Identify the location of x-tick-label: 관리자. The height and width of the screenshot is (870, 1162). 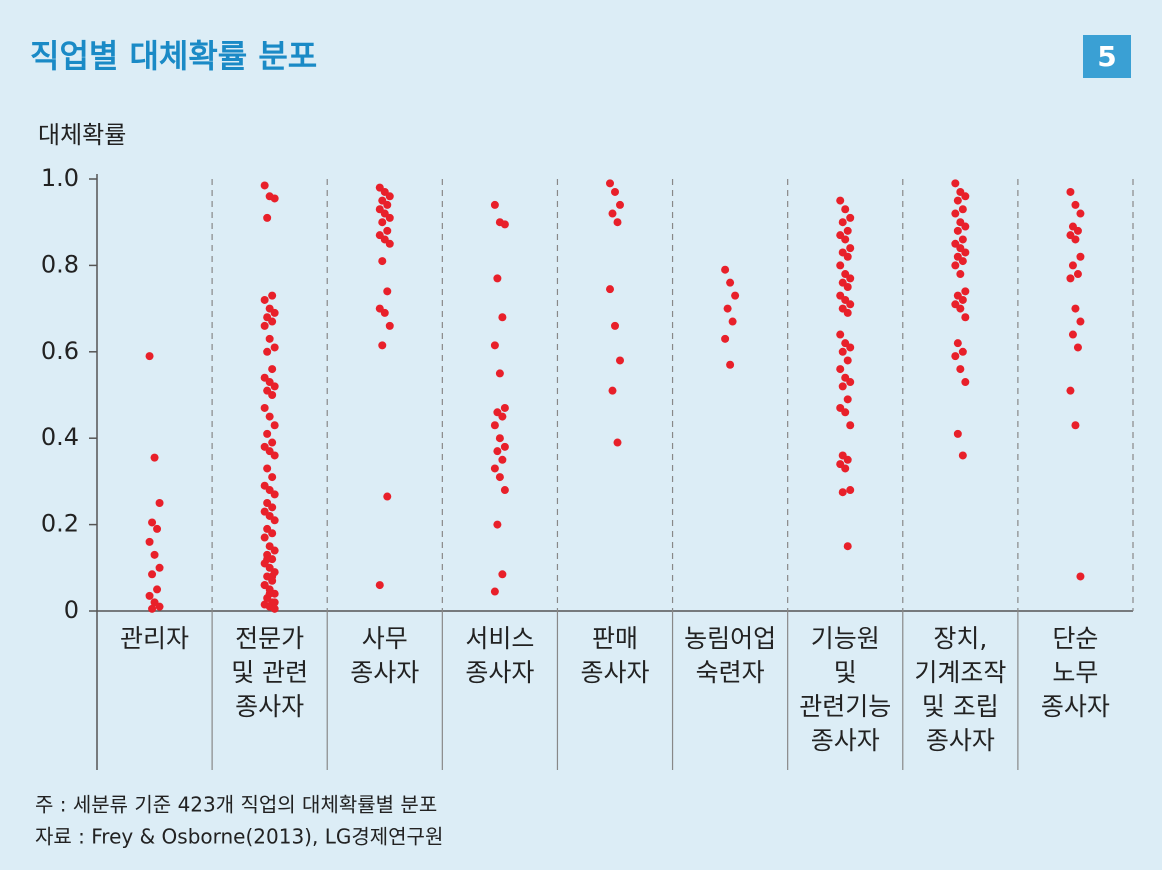
(154, 638).